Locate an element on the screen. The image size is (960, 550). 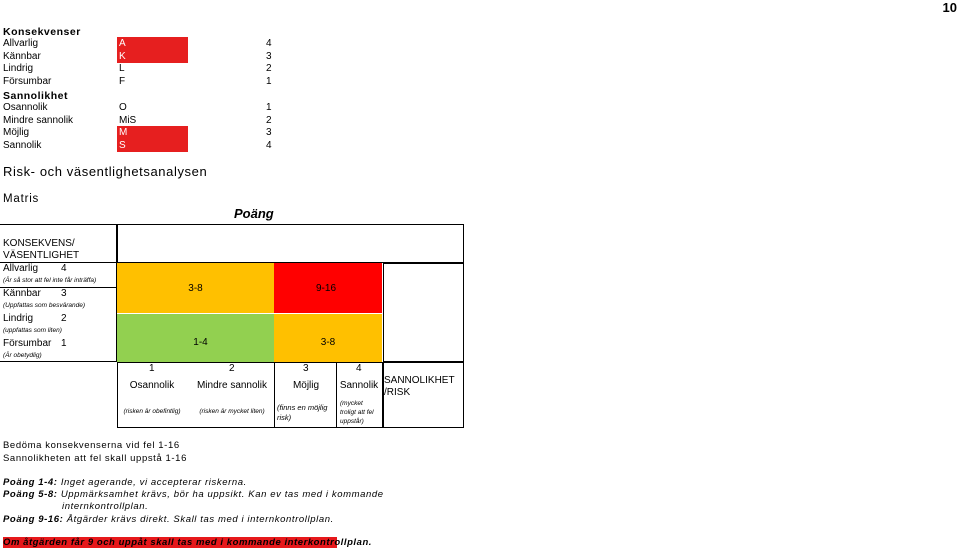
matrix-x-header-text: SANNOLIKHET /RISK is located at coordinates (419, 386).